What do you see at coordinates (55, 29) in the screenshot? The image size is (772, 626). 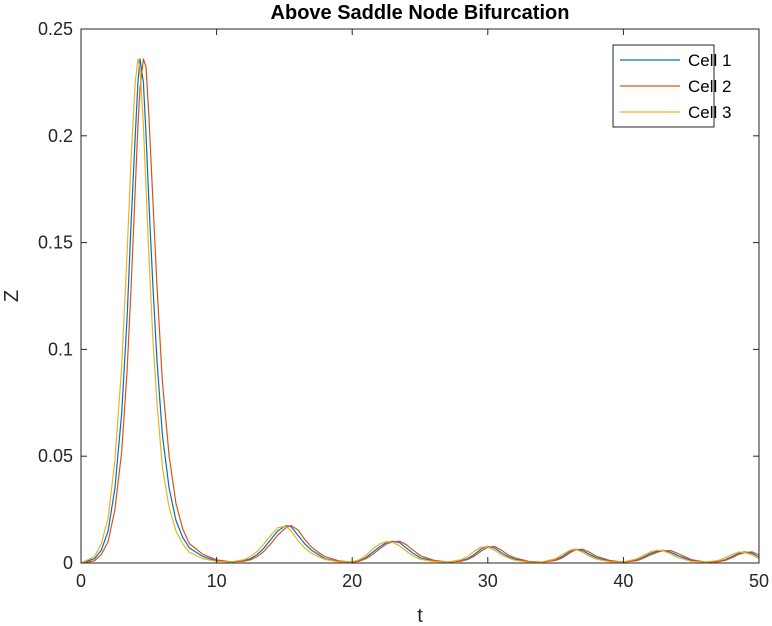 I see `y-tick-label: 0.25` at bounding box center [55, 29].